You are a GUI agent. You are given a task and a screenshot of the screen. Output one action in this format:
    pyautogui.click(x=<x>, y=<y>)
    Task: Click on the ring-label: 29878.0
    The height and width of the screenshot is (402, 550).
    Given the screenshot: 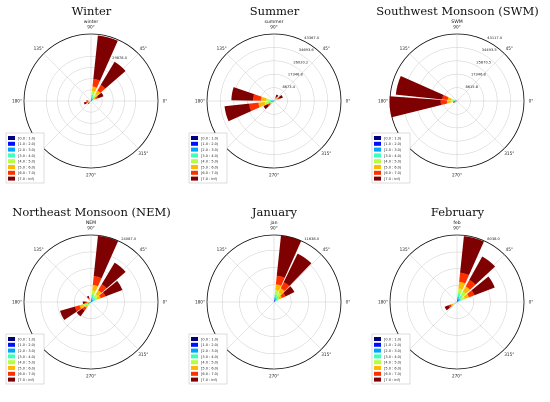 What is the action you would take?
    pyautogui.click(x=120, y=58)
    